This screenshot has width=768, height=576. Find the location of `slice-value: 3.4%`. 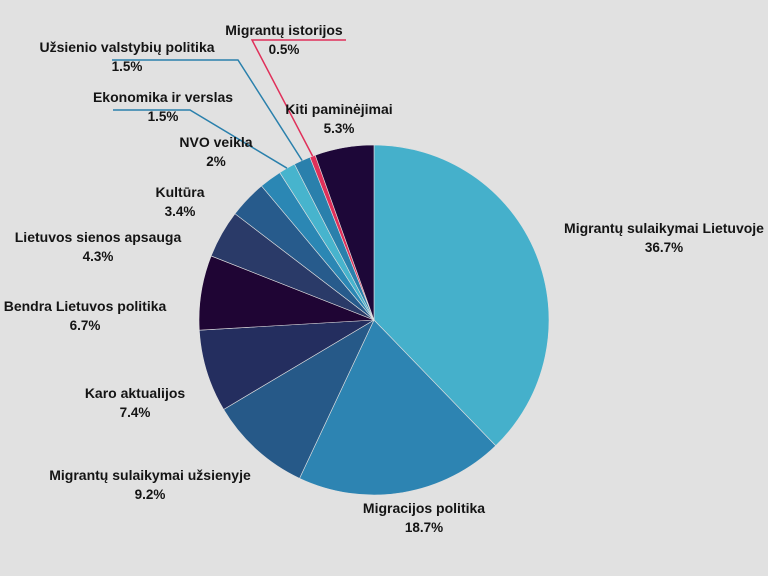

slice-value: 3.4% is located at coordinates (180, 211).